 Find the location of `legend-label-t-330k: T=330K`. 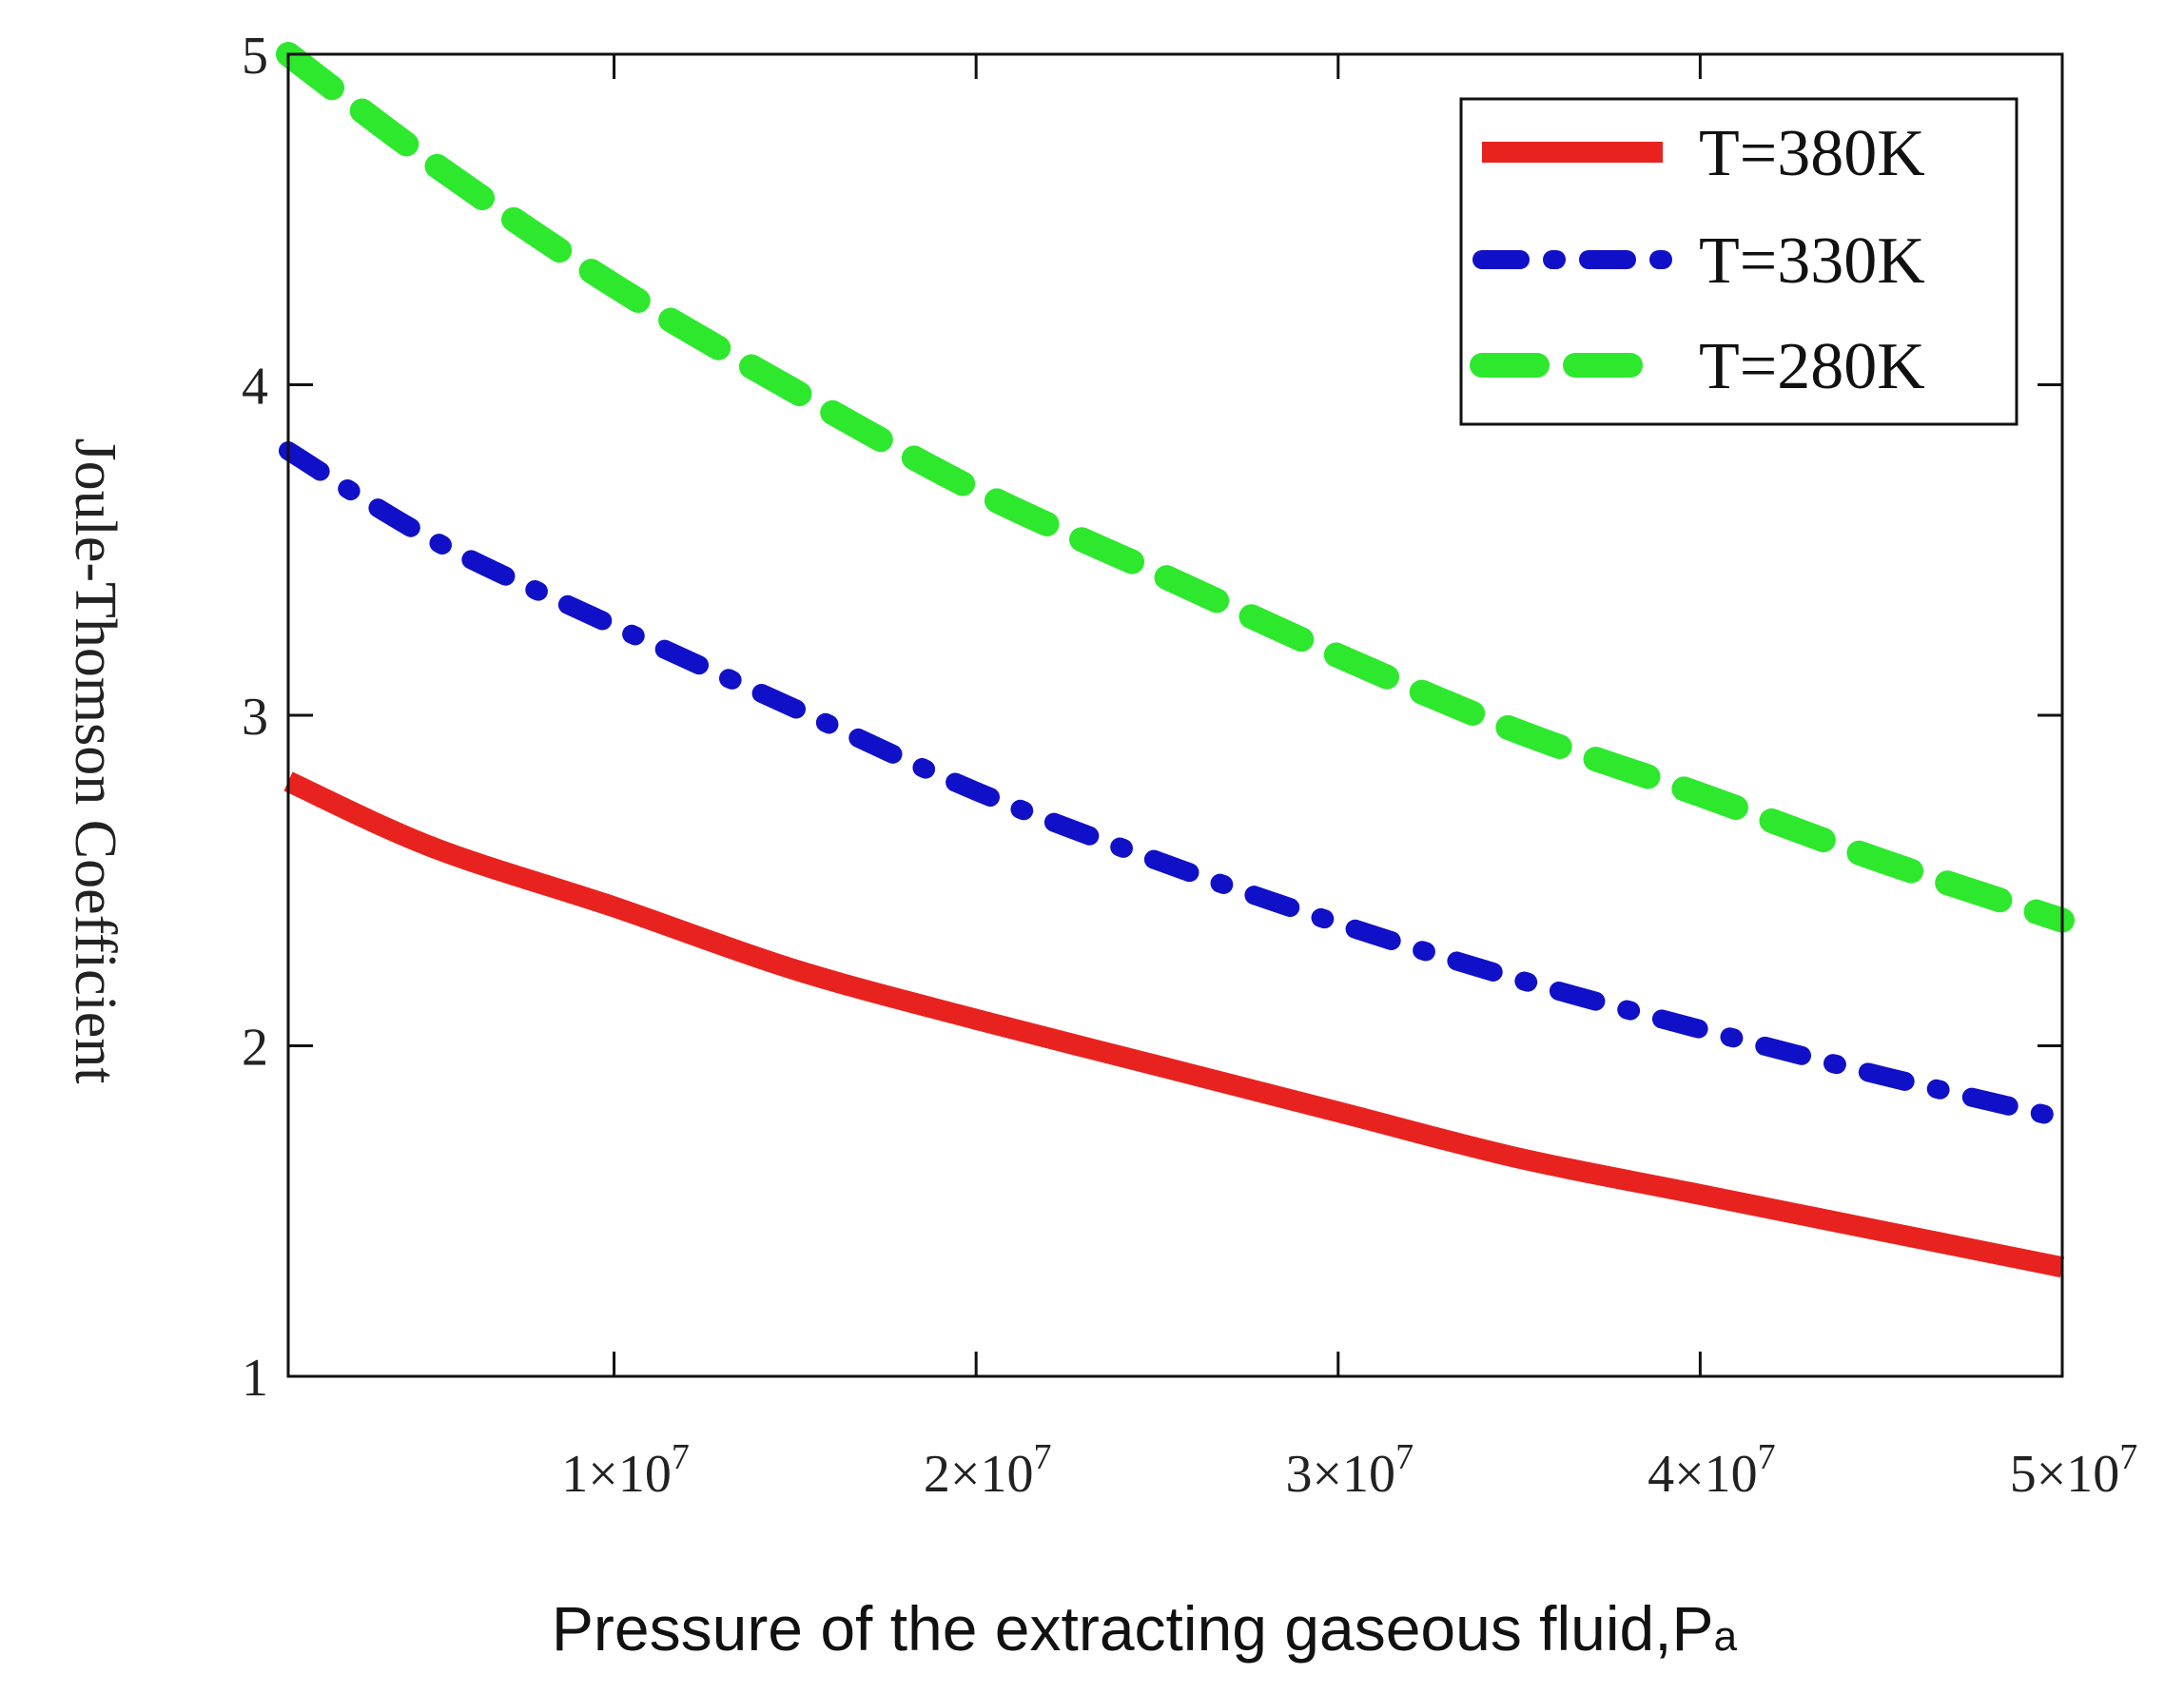

legend-label-t-330k: T=330K is located at coordinates (1812, 261).